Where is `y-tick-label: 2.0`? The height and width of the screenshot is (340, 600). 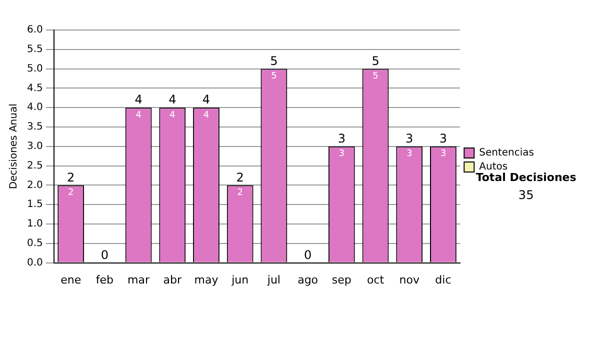 y-tick-label: 2.0 is located at coordinates (34, 185).